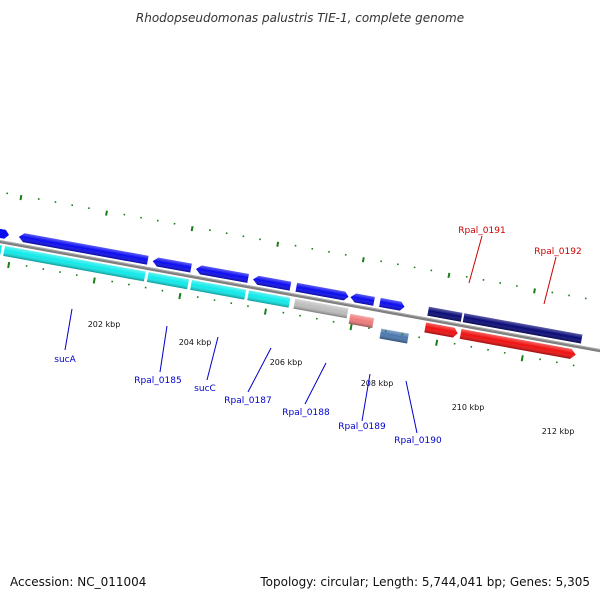 The width and height of the screenshot is (600, 600). What do you see at coordinates (247, 401) in the screenshot?
I see `gene-label-rpal0187: Rpal_0187` at bounding box center [247, 401].